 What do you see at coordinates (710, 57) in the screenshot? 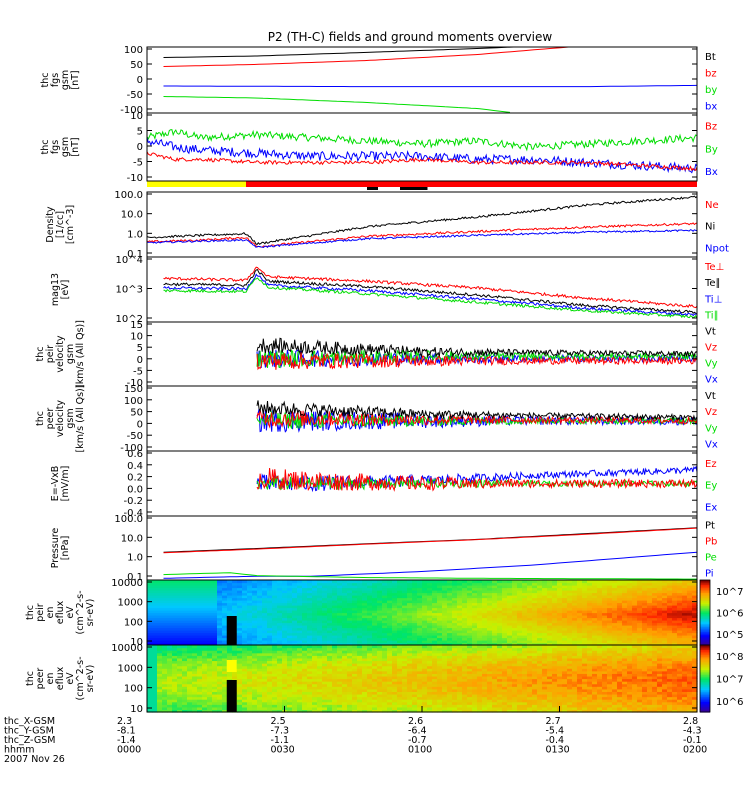
I see `legend-entry: Bt` at bounding box center [710, 57].